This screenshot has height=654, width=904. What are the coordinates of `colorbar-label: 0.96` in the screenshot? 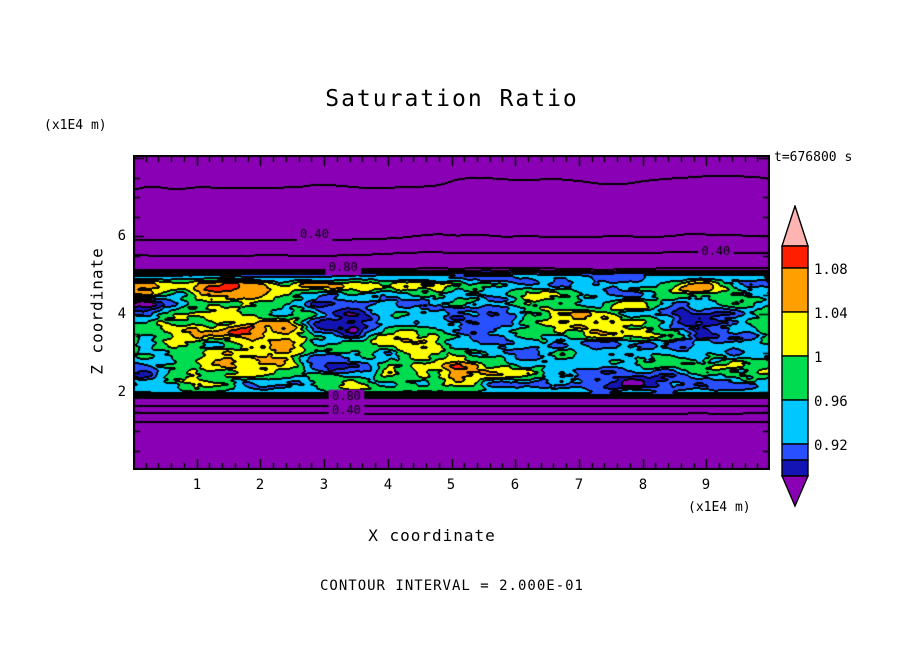 It's located at (831, 402).